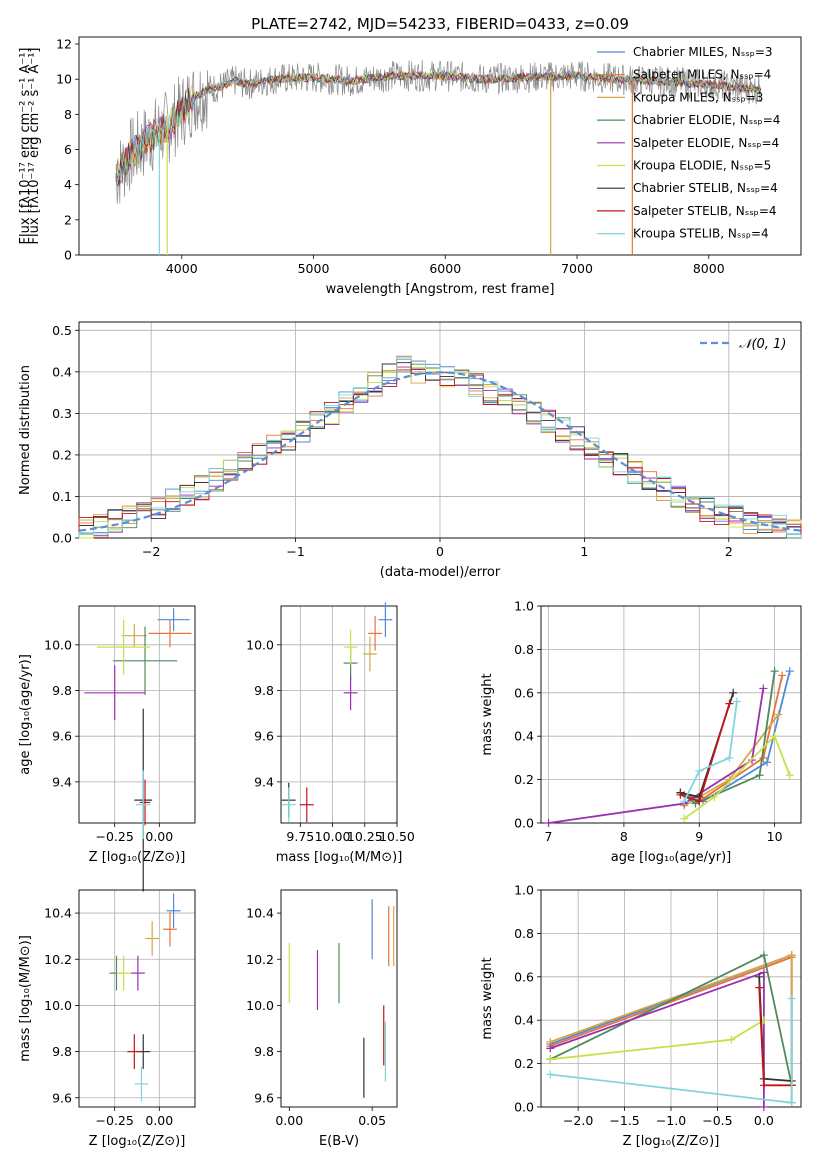 The height and width of the screenshot is (1170, 819). Describe the element at coordinates (671, 1141) in the screenshot. I see `x-axis-label: Z [log₁₀(Z/Z⊙)]` at that location.